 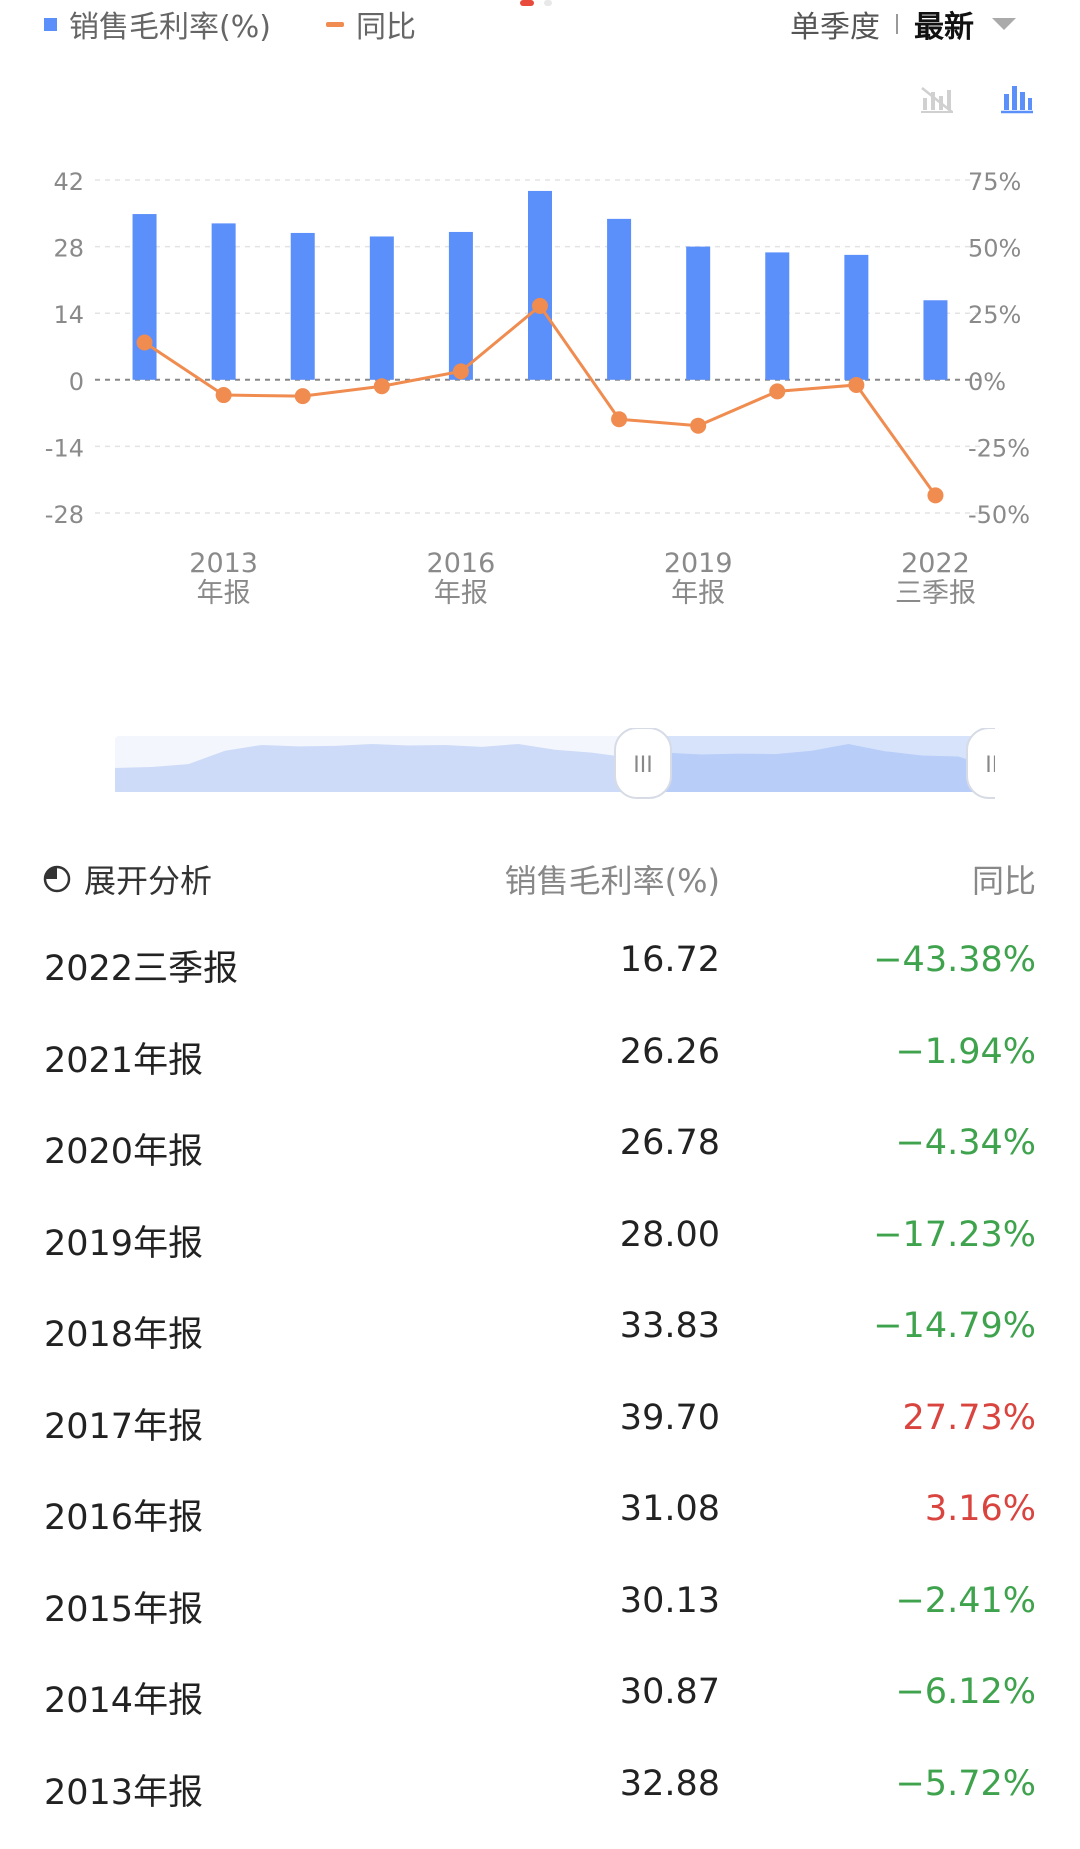 What do you see at coordinates (994, 249) in the screenshot?
I see `right-axis-tick-label: 50%` at bounding box center [994, 249].